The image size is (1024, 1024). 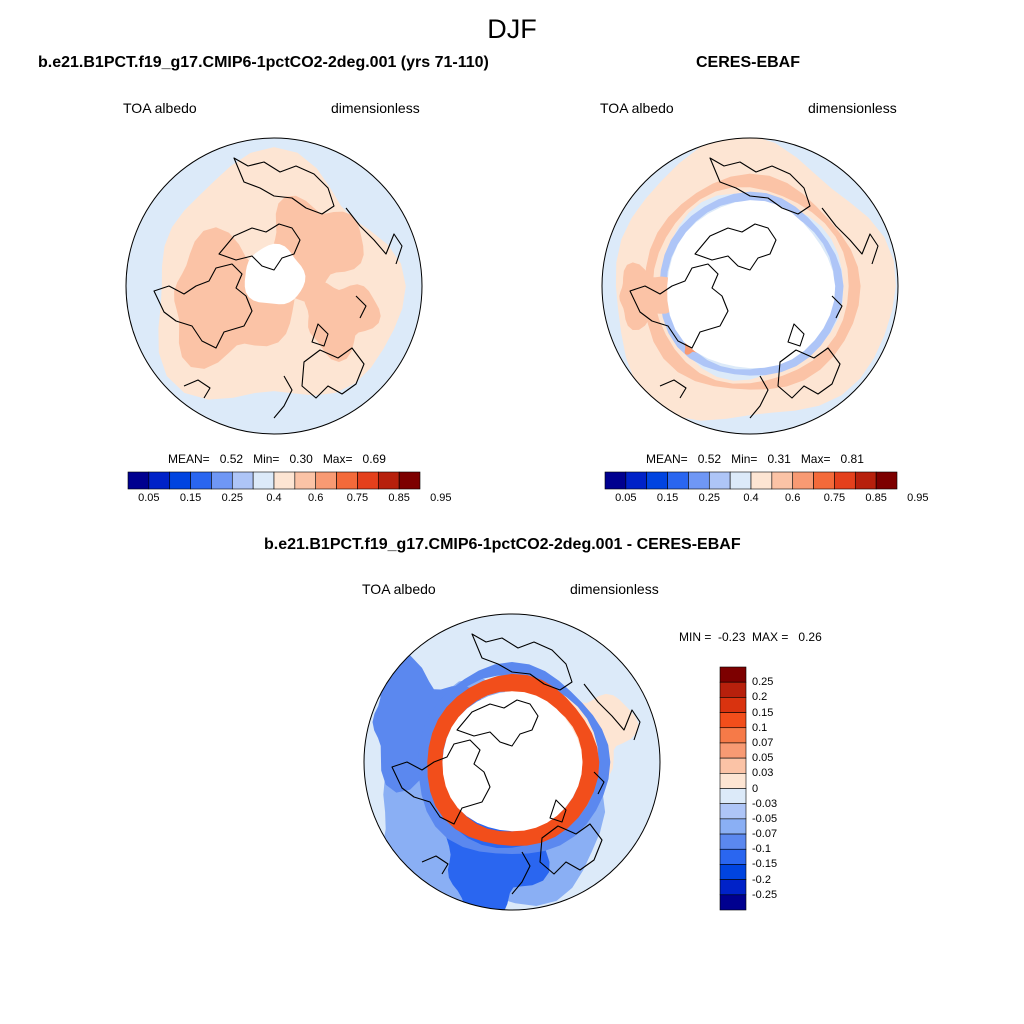 What do you see at coordinates (289, 499) in the screenshot?
I see `colorbar-model-labels: 0.05 0.15 0.25 0.4 0.6 0.75 0.85 0.95` at bounding box center [289, 499].